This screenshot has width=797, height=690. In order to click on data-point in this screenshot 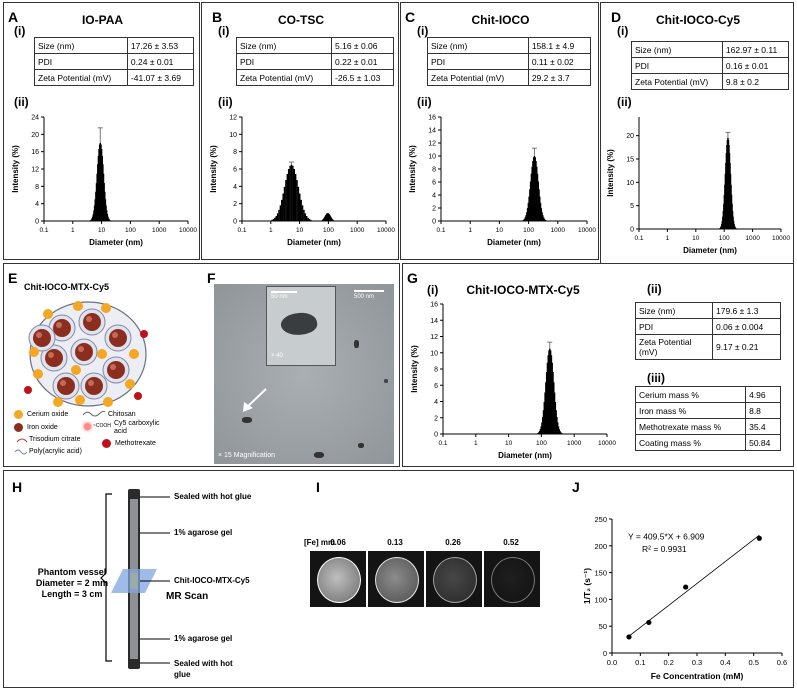, I will do `click(629, 637)`.